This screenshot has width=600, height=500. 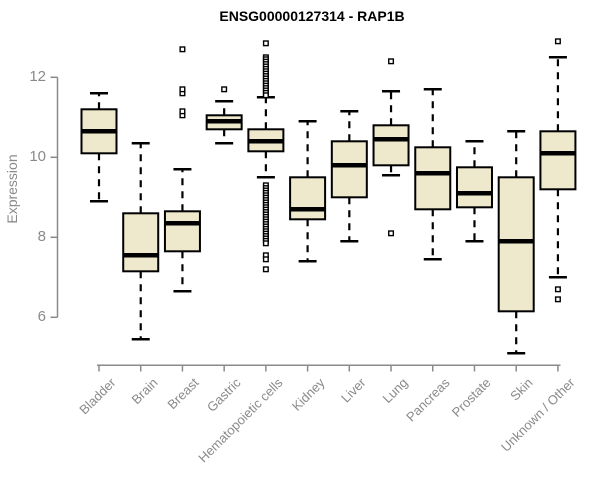 I want to click on y-tick-label: 12, so click(x=37, y=77).